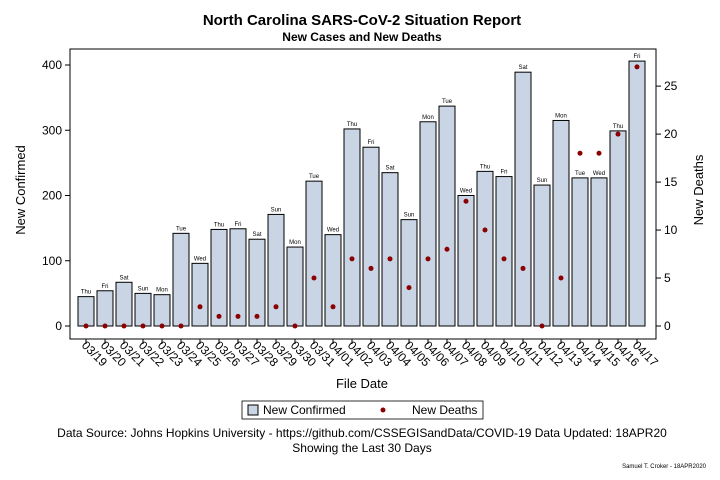 This screenshot has width=720, height=480. I want to click on y2-tick-label: 15, so click(671, 182).